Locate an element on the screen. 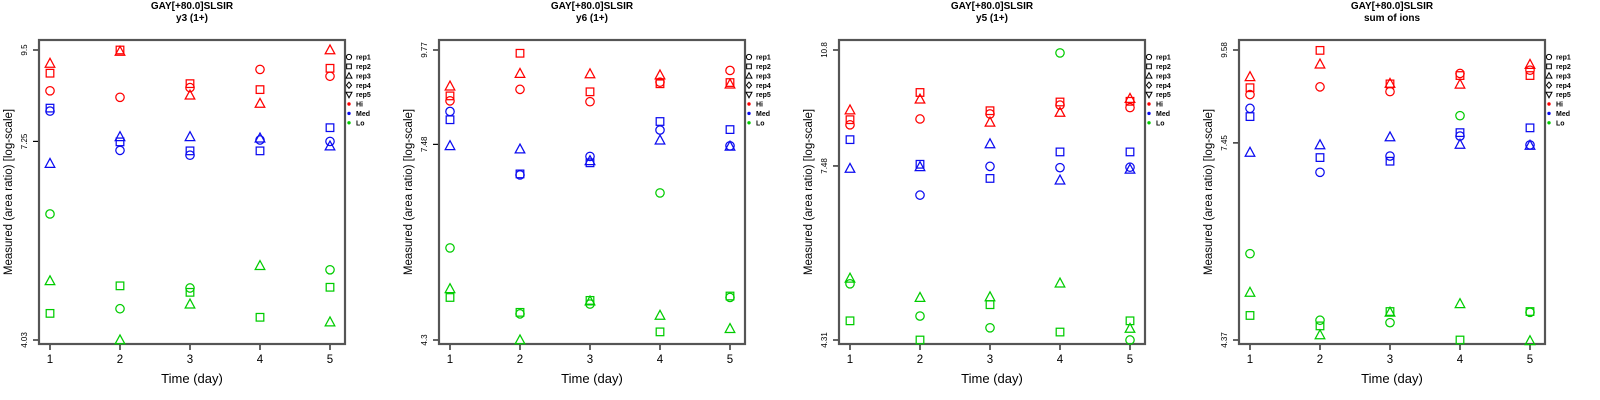  plot-box is located at coordinates (992, 192).